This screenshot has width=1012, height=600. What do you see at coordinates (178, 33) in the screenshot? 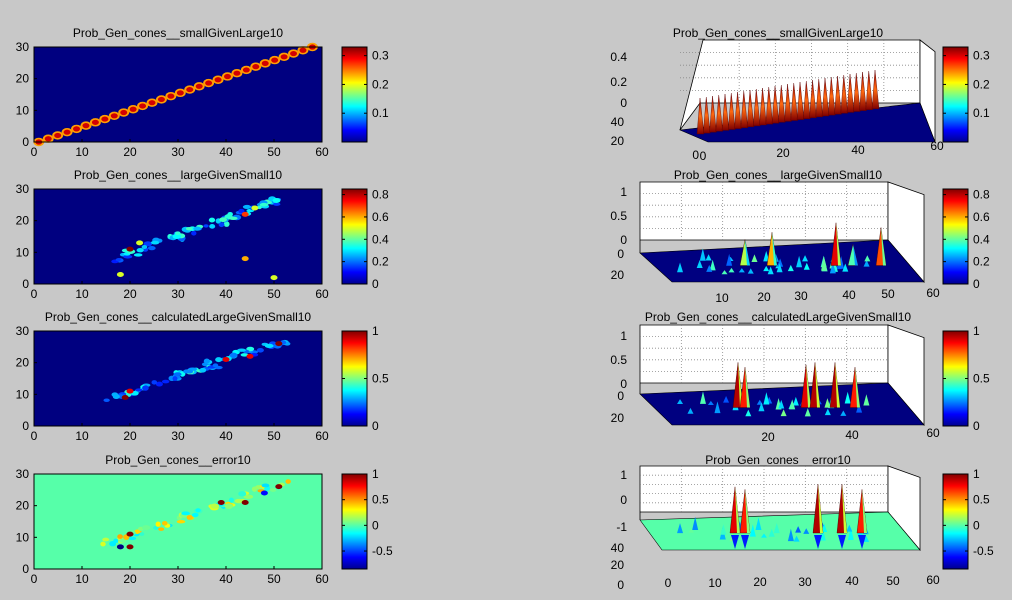
I see `chart-title: Prob_Gen_cones__smallGivenLarge10` at bounding box center [178, 33].